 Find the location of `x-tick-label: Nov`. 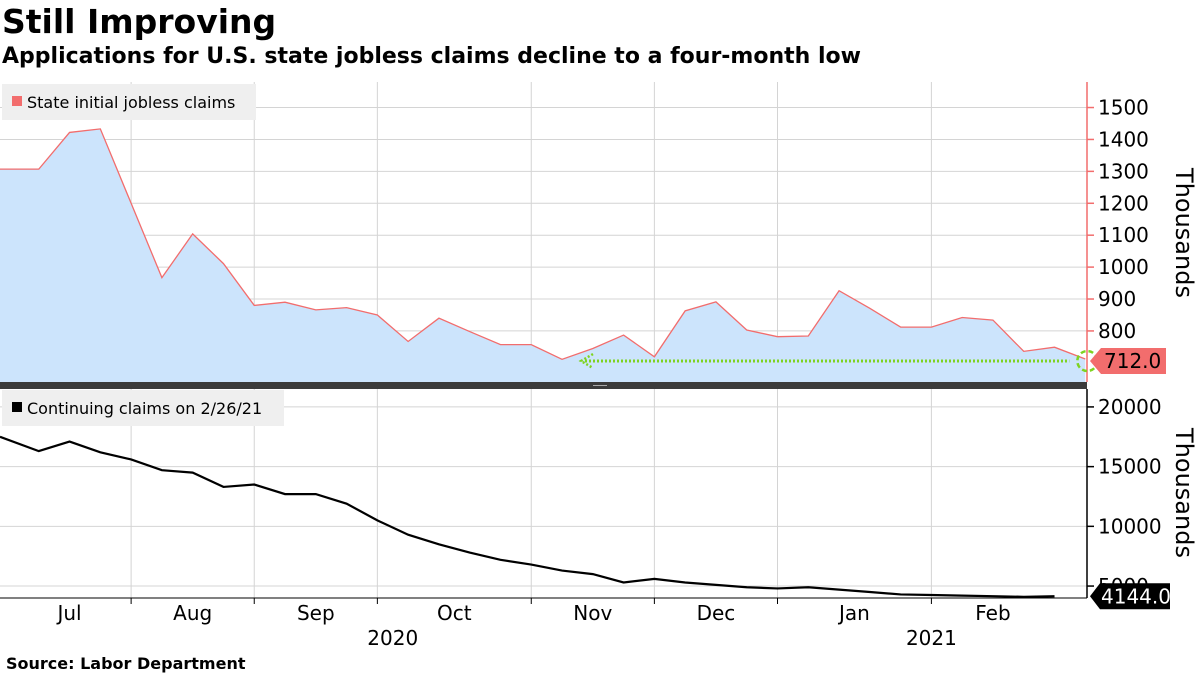

x-tick-label: Nov is located at coordinates (592, 613).